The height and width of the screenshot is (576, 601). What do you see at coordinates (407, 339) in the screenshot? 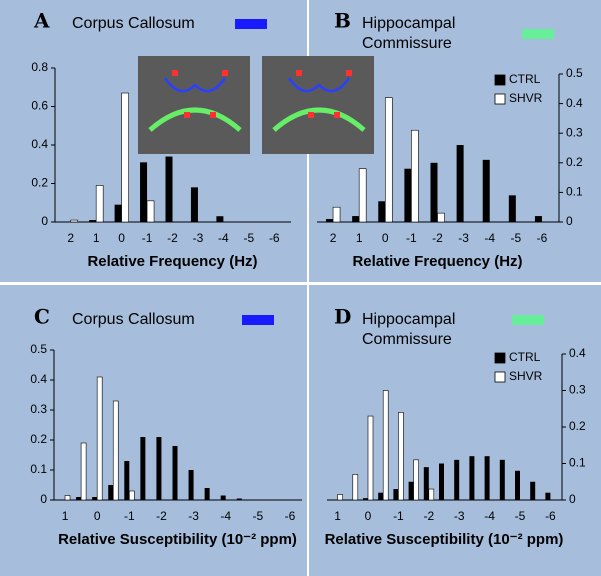
I see `panel-title: Commissure` at bounding box center [407, 339].